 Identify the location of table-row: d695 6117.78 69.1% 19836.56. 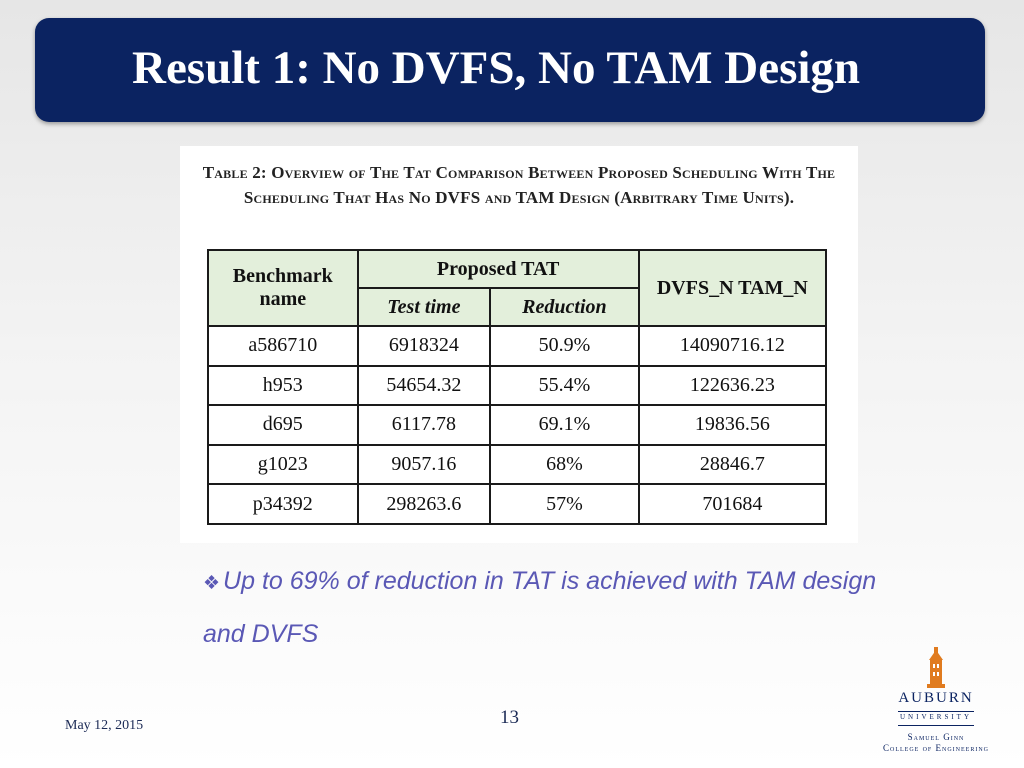
(517, 425).